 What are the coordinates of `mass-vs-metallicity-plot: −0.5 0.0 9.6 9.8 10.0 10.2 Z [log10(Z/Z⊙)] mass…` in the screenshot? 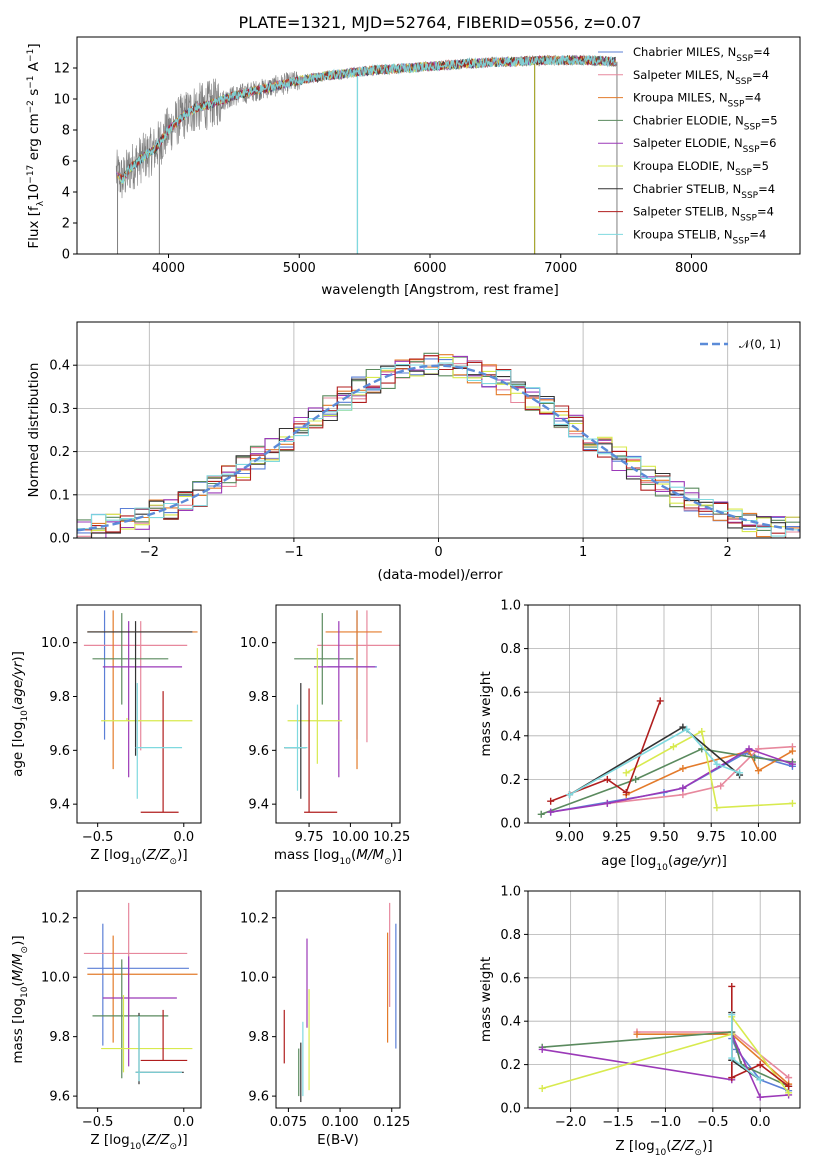 It's located at (106, 1021).